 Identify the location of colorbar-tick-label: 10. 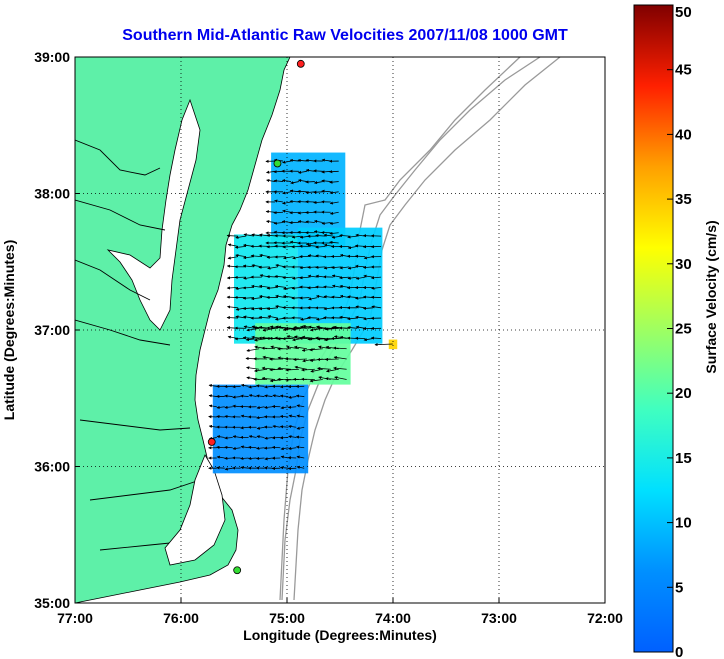
(683, 523).